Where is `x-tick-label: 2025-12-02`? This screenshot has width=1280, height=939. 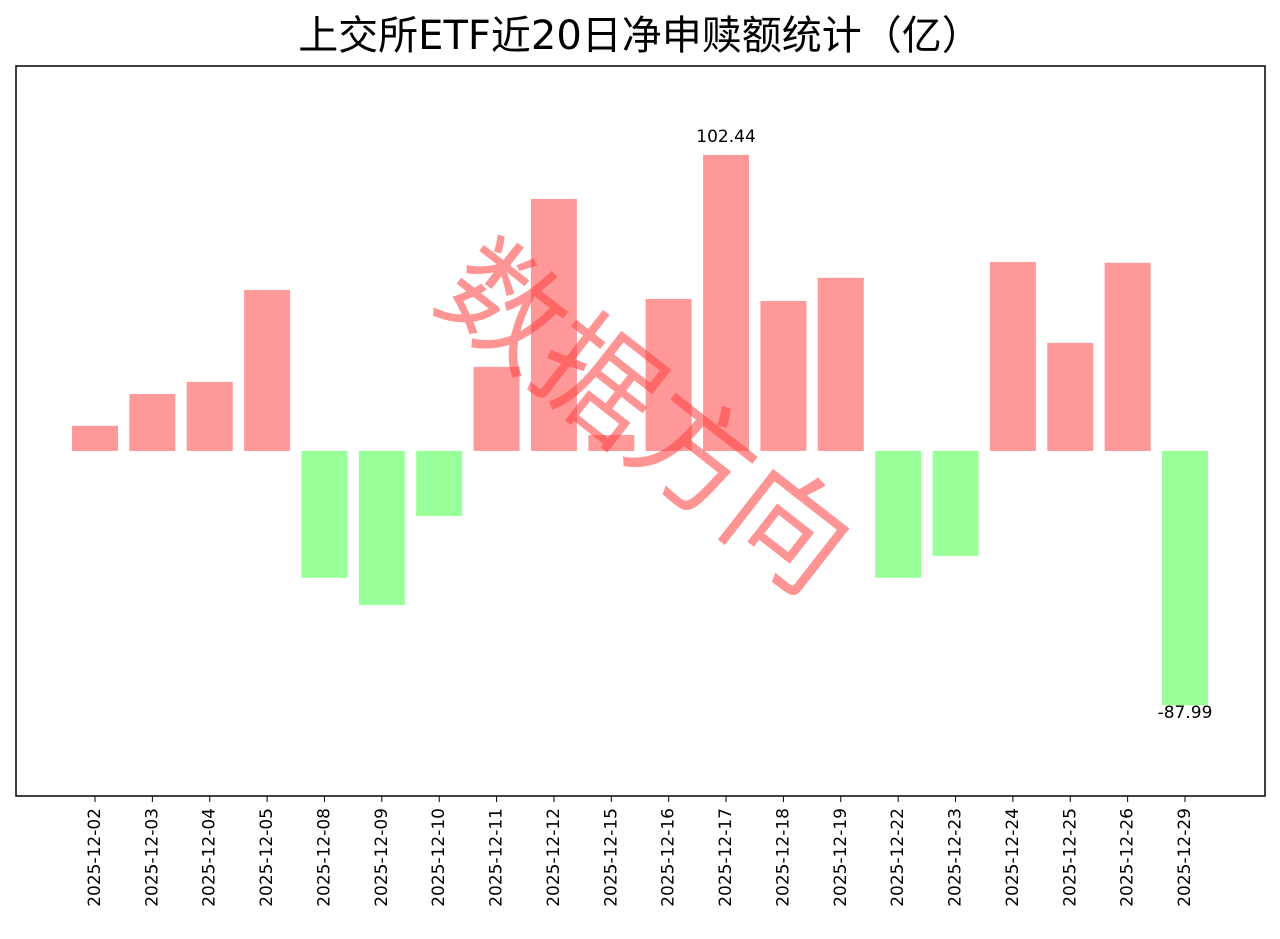
x-tick-label: 2025-12-02 is located at coordinates (95, 857).